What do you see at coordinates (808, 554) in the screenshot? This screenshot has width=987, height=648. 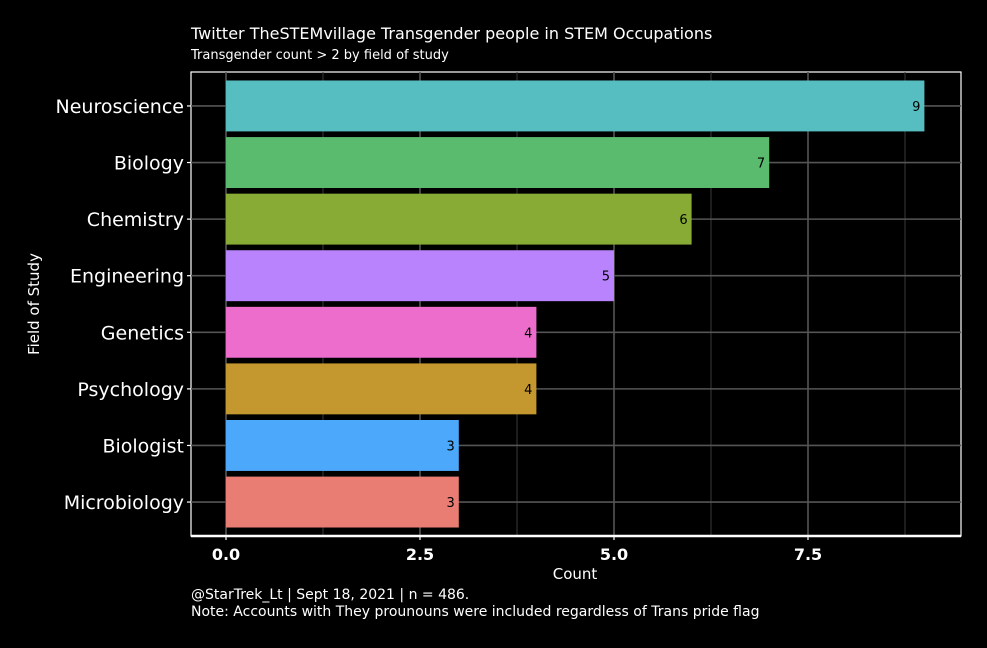 I see `x-tick-label: 7.5` at bounding box center [808, 554].